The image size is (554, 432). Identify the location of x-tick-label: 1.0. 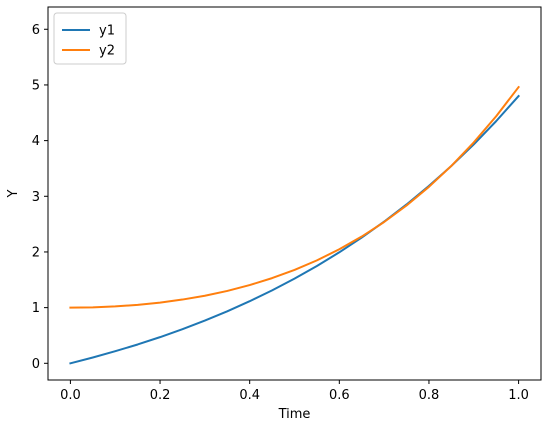
(518, 395).